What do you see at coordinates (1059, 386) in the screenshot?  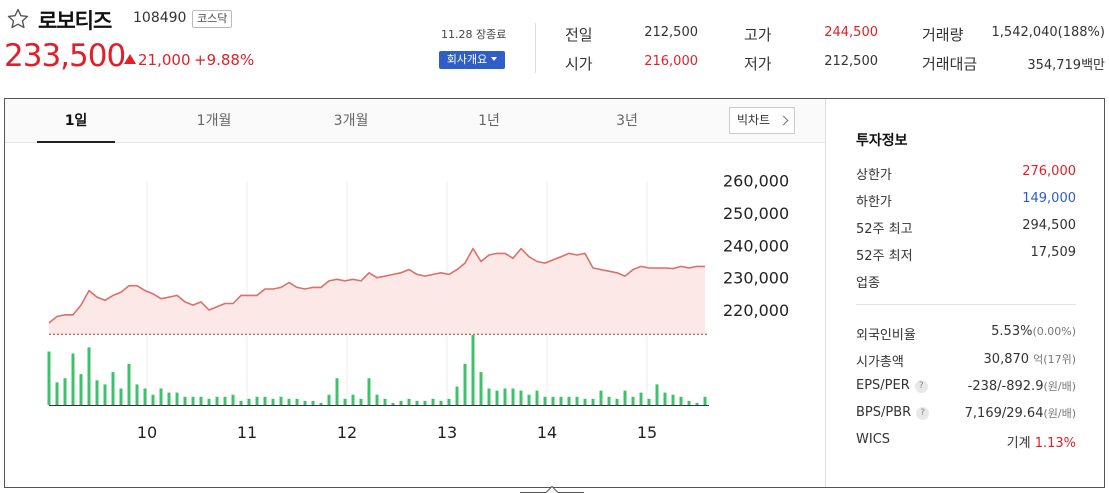 I see `eps-per-sub: (원/배)` at bounding box center [1059, 386].